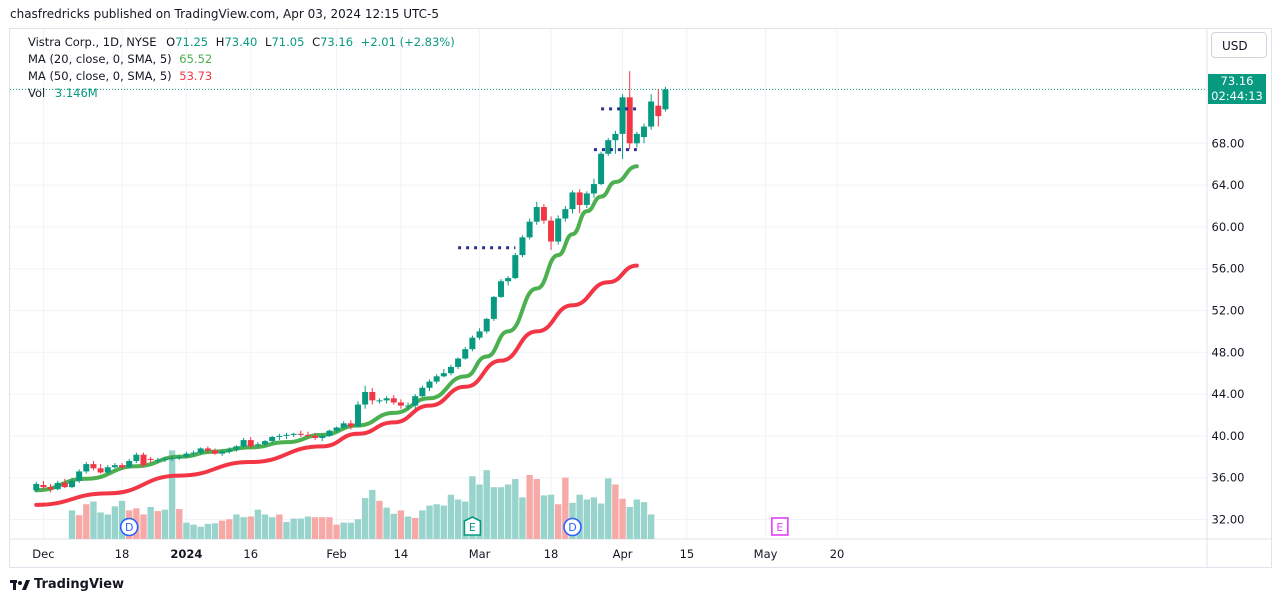 This screenshot has height=603, width=1281. I want to click on price-tick-label: 36.00, so click(1228, 478).